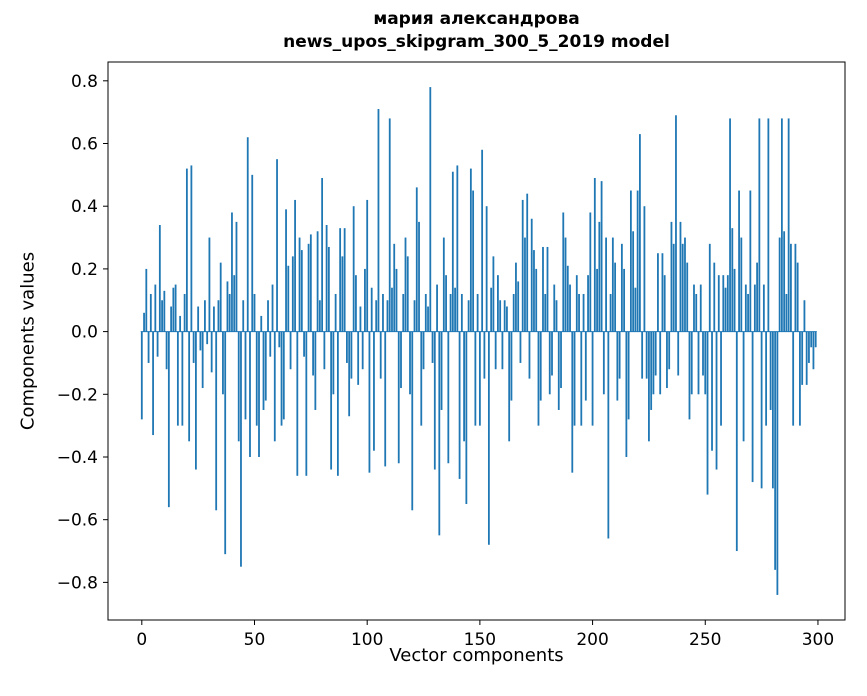 This screenshot has height=696, width=867. I want to click on y-tick-label: 0.4, so click(84, 207).